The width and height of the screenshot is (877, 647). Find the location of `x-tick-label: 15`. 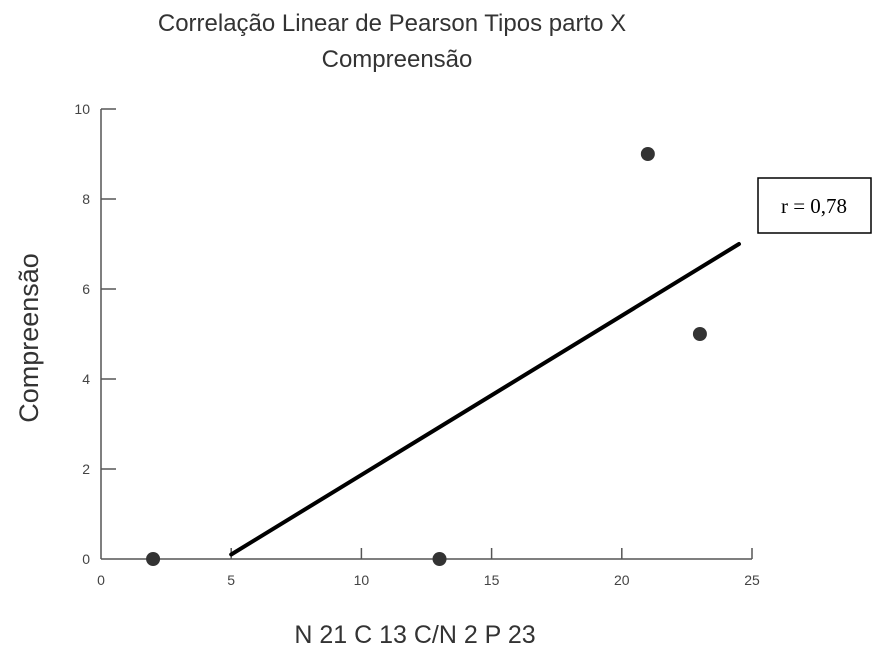

x-tick-label: 15 is located at coordinates (492, 580).